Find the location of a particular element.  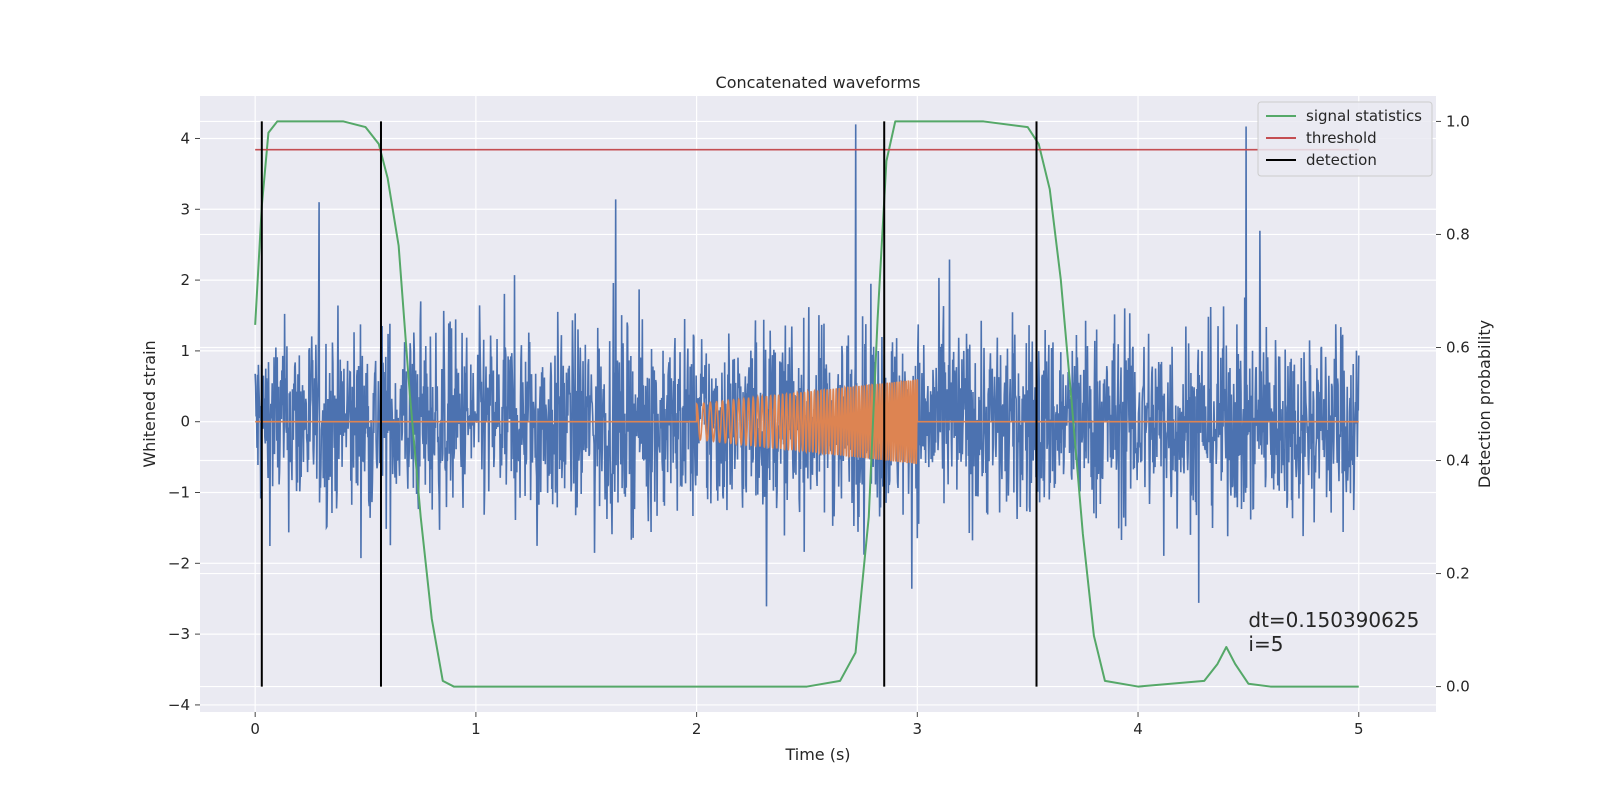

chart-title: Concatenated waveforms is located at coordinates (818, 82).